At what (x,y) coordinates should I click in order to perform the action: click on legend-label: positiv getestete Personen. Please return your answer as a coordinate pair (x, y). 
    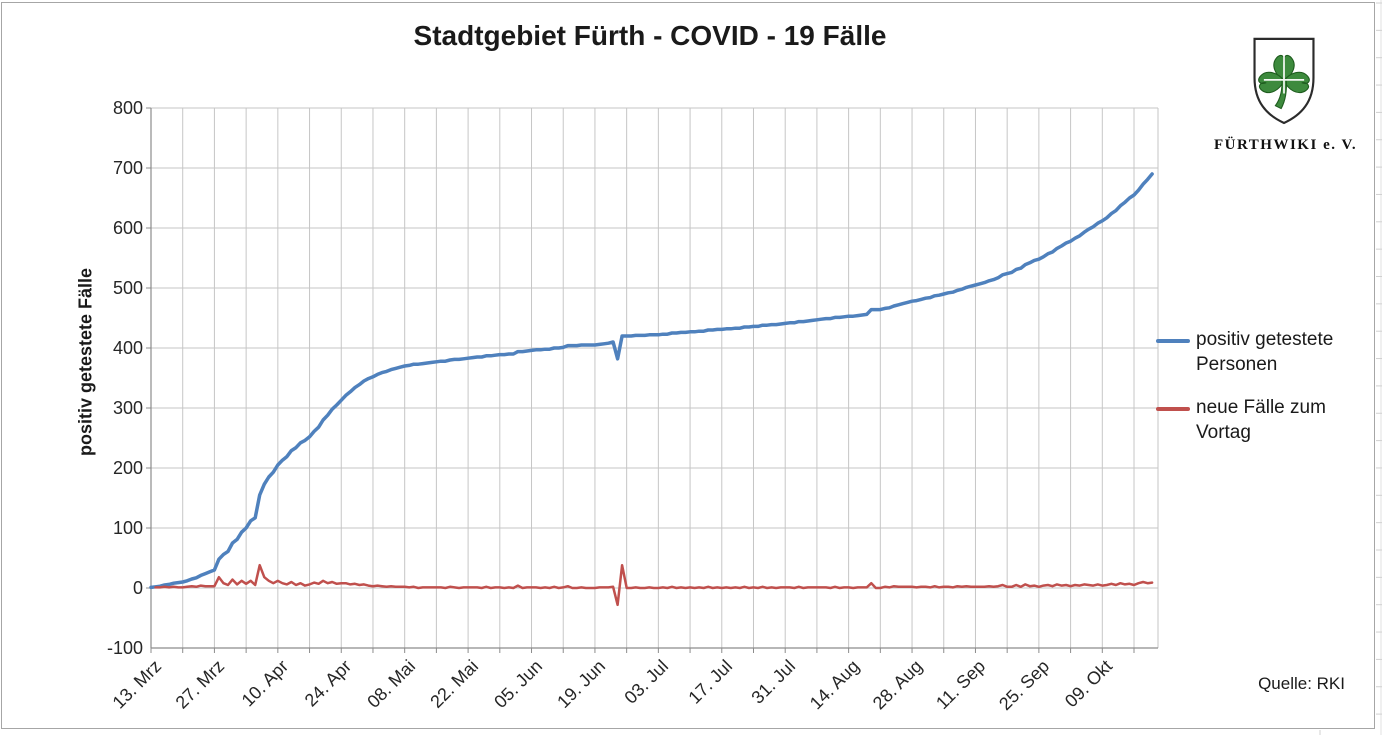
    Looking at the image, I should click on (1265, 352).